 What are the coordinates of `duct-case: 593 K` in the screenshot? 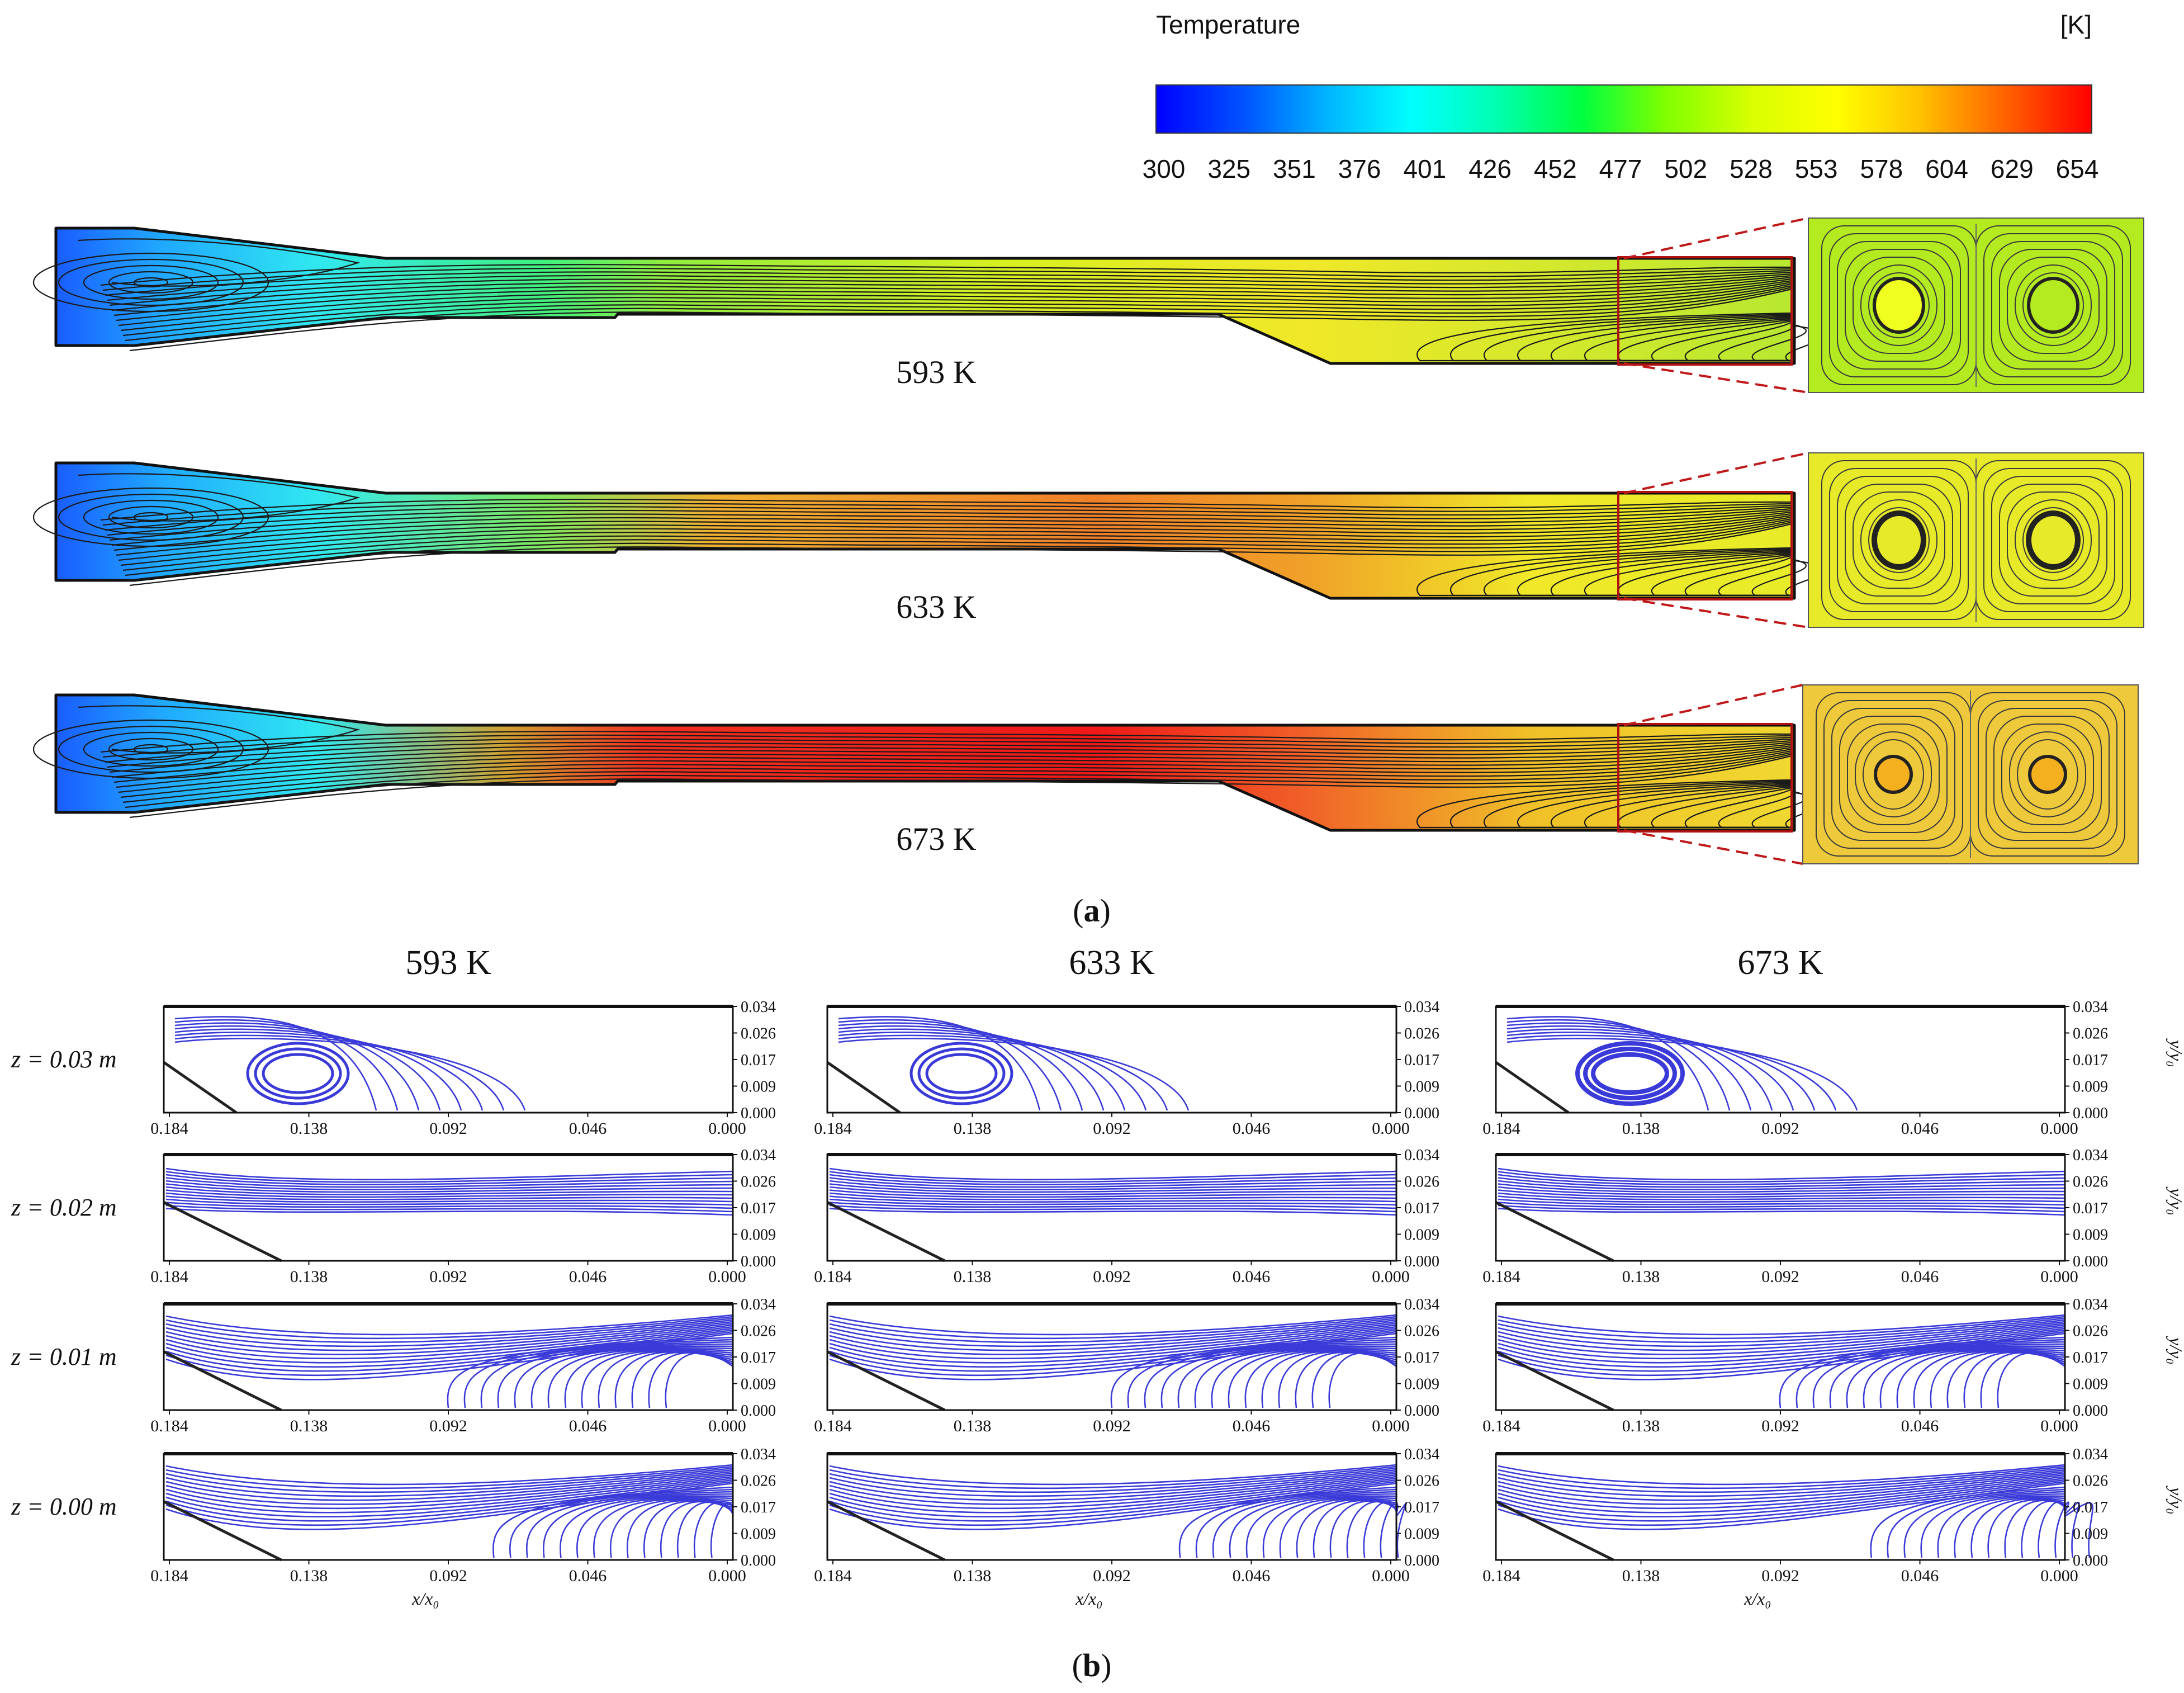 It's located at (1088, 305).